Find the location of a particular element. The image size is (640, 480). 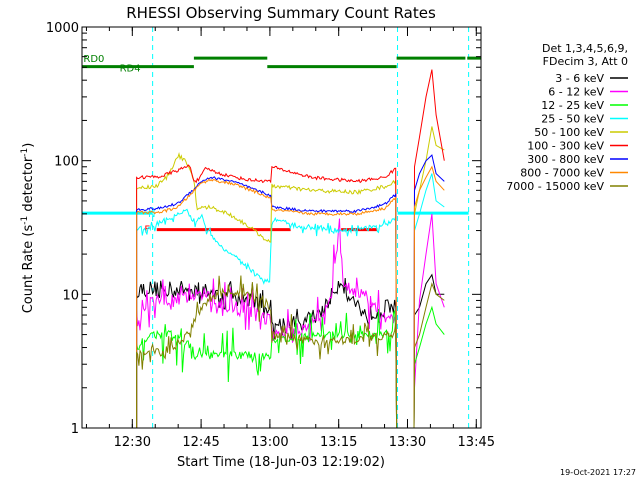

y-tick-label: 1000 is located at coordinates (62, 28).